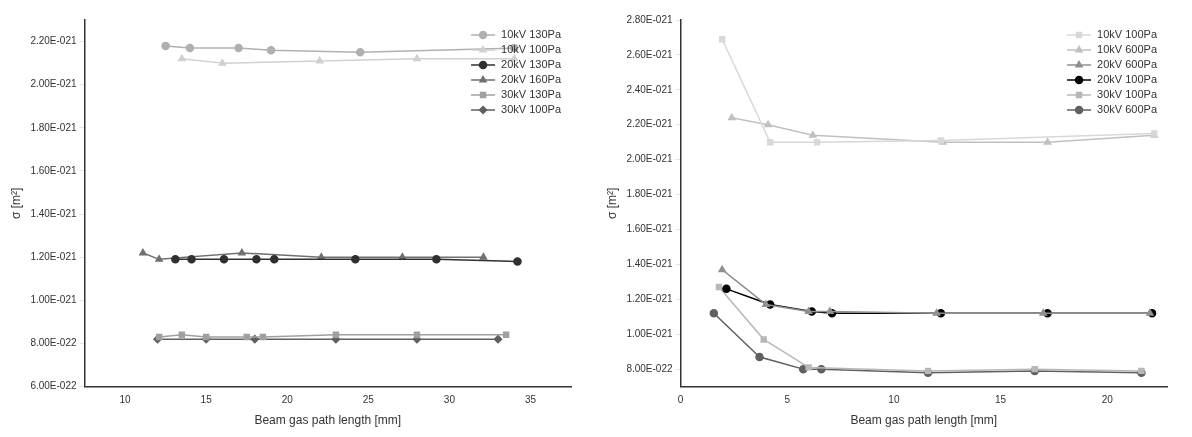 Image resolution: width=1192 pixels, height=437 pixels. I want to click on legend-label: 20kV 130Pa, so click(531, 64).